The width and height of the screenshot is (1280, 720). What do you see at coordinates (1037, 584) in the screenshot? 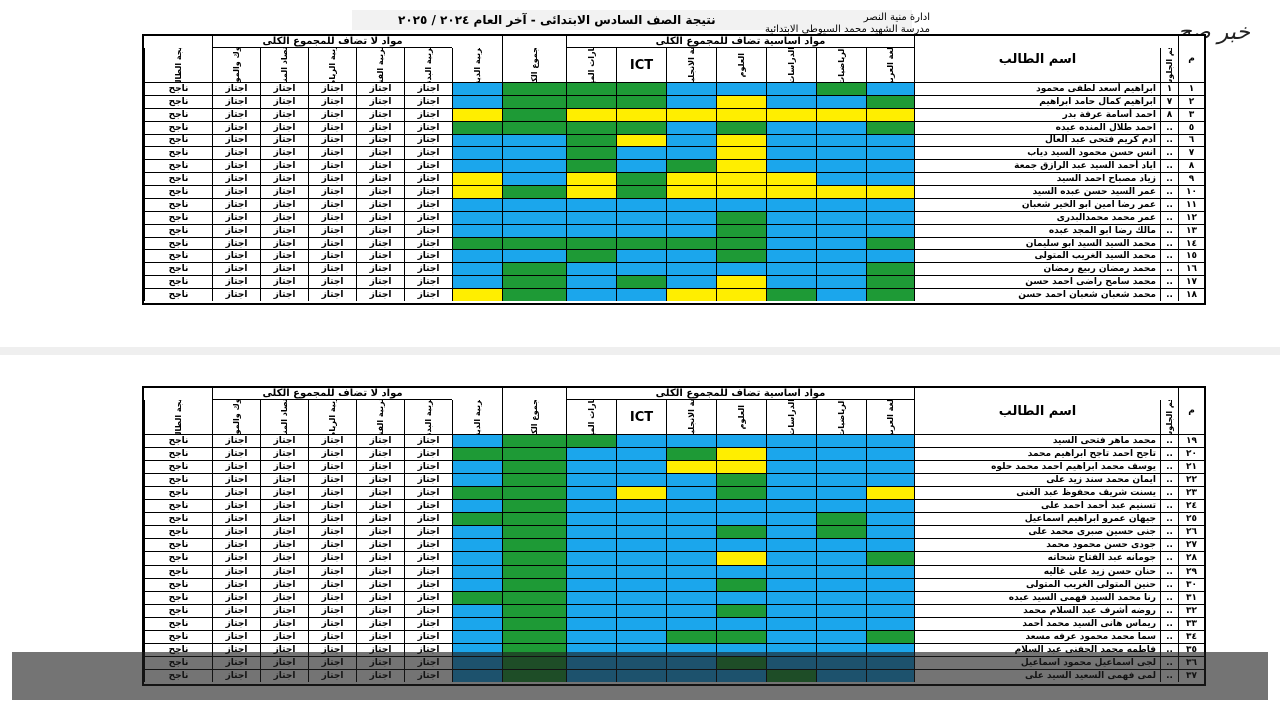
I see `student-name: حنين المتولى الغريب المتولى` at bounding box center [1037, 584].